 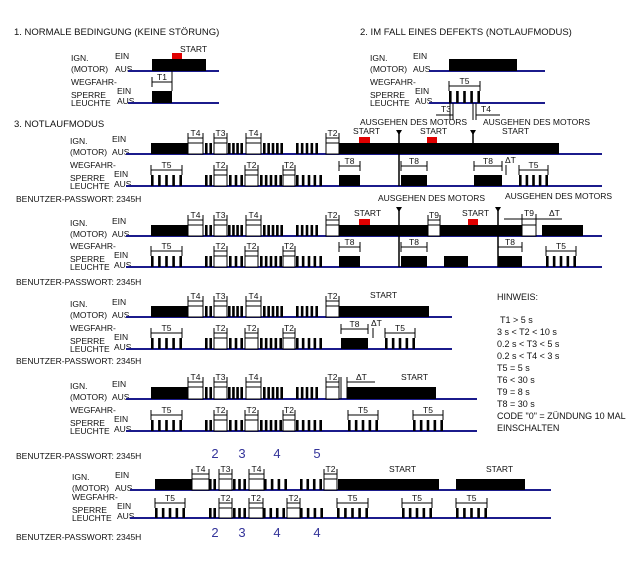 What do you see at coordinates (516, 404) in the screenshot?
I see `note-line: T8 = 30 s` at bounding box center [516, 404].